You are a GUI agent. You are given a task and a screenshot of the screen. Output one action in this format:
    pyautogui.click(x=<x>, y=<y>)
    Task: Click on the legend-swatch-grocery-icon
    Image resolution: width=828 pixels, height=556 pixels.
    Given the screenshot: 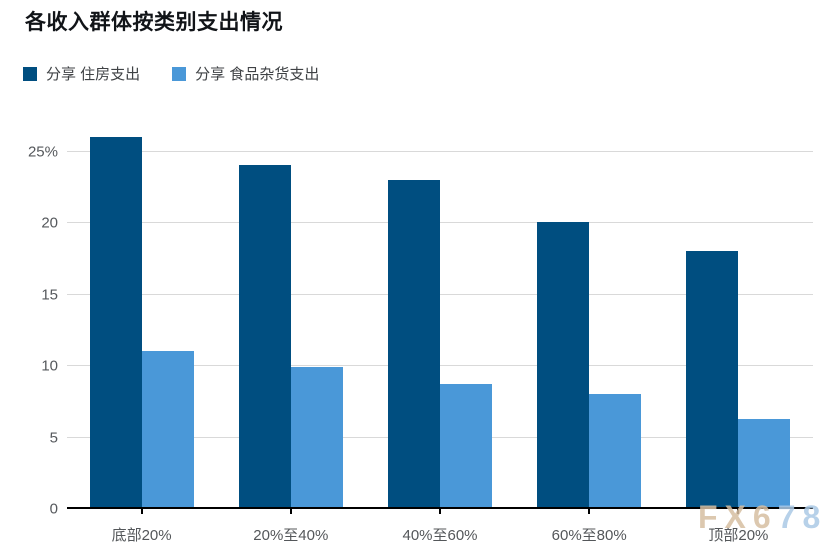 What is the action you would take?
    pyautogui.click(x=179, y=73)
    